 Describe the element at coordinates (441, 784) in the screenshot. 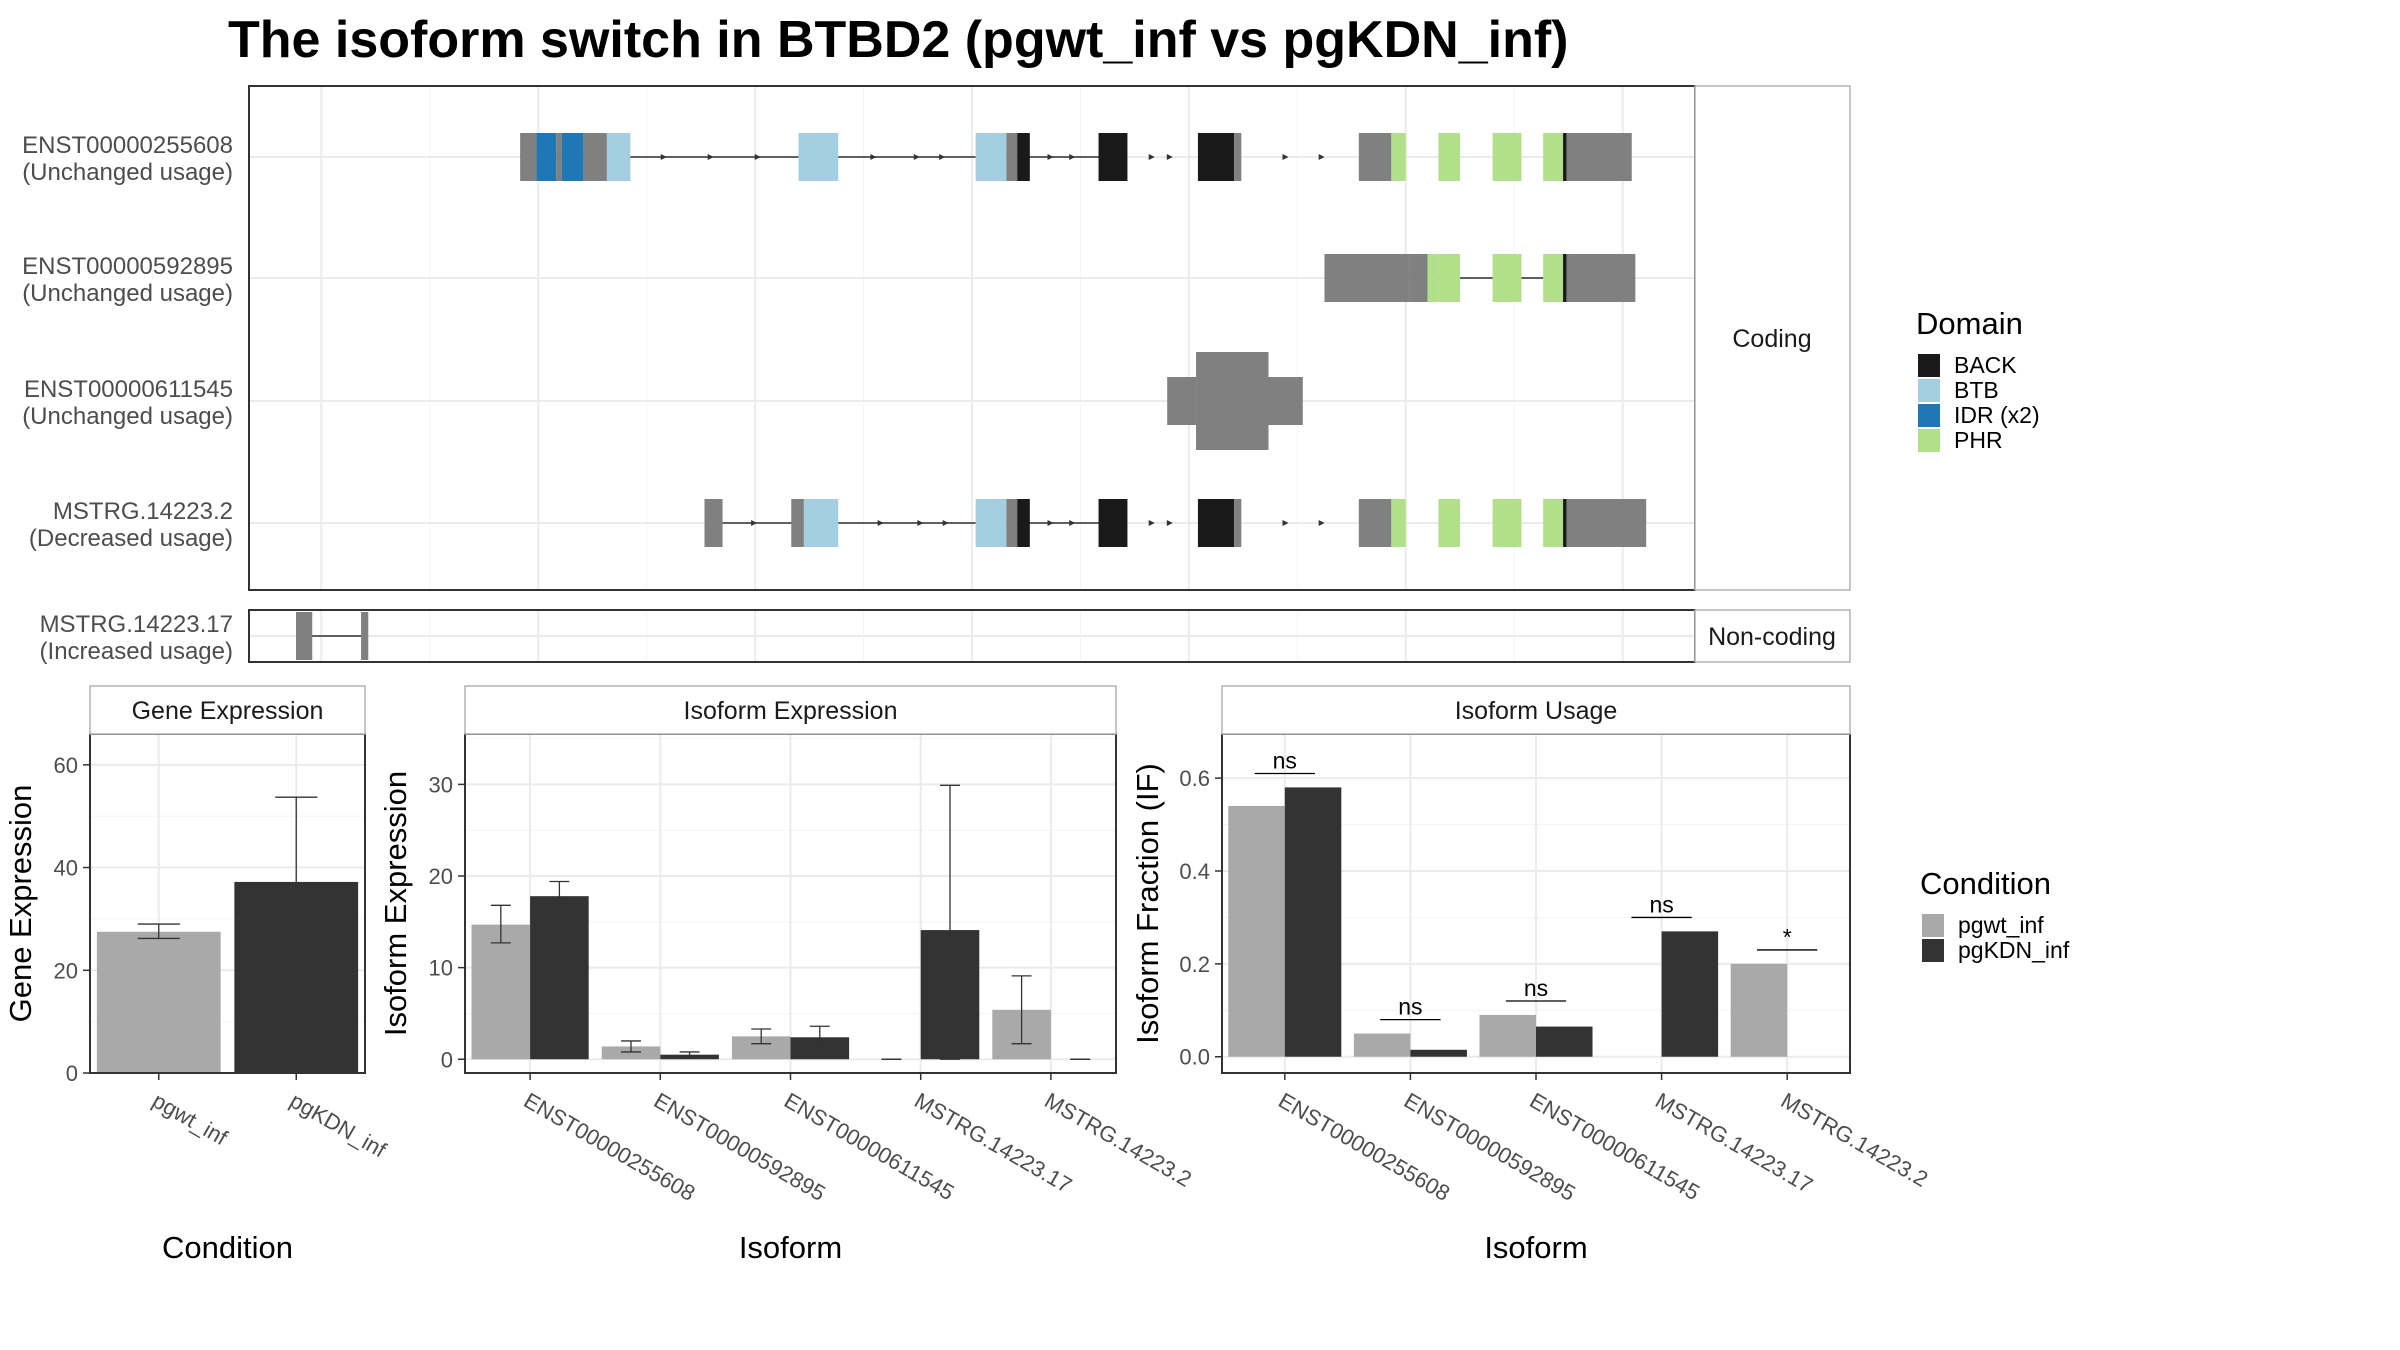

I see `y-tick-label: 30` at that location.